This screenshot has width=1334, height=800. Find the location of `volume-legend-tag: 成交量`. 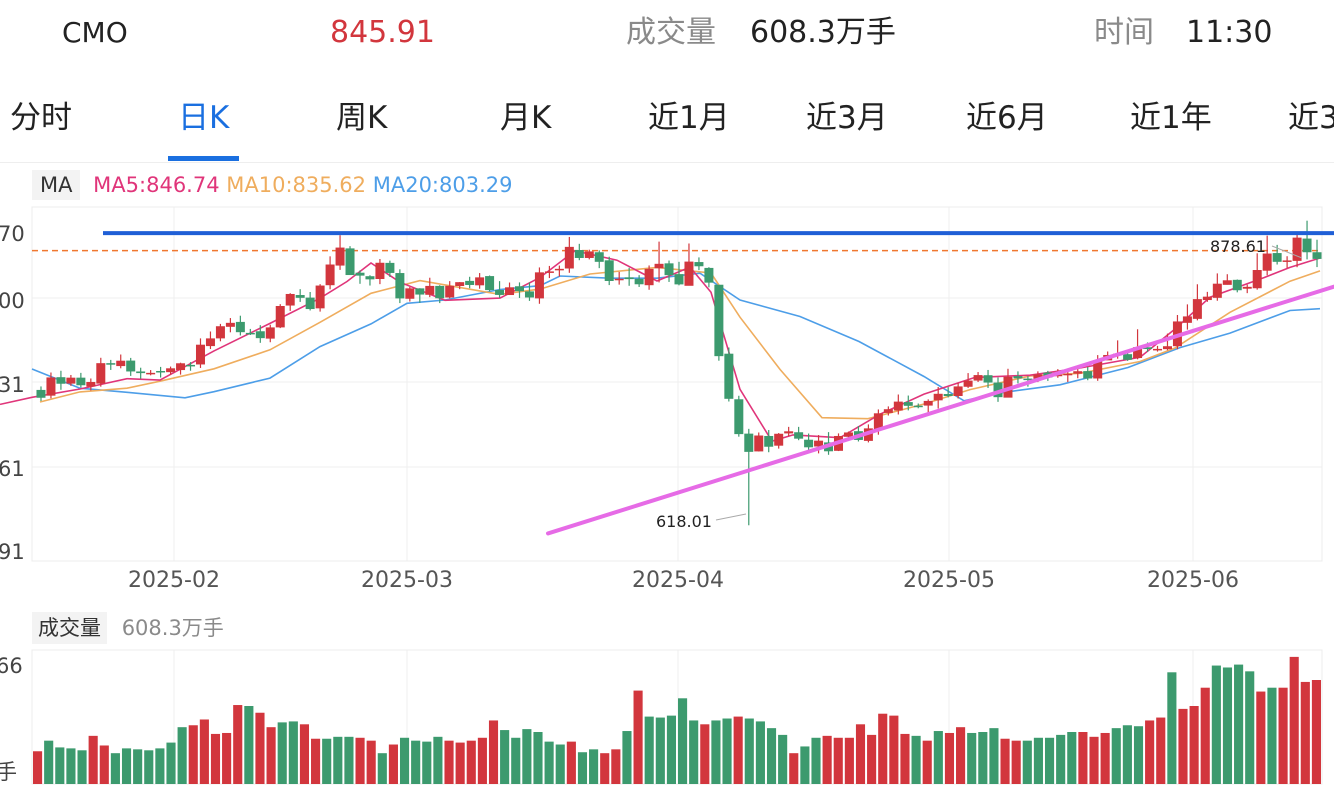

volume-legend-tag: 成交量 is located at coordinates (69, 628).